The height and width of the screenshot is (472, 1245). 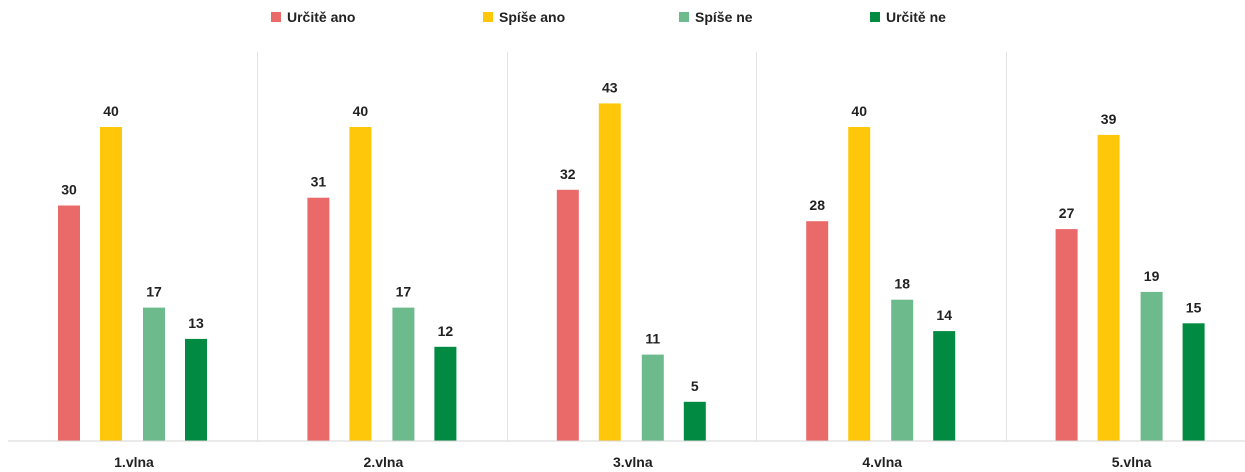 I want to click on bar-spise-ne-3-vlna, so click(x=652, y=397).